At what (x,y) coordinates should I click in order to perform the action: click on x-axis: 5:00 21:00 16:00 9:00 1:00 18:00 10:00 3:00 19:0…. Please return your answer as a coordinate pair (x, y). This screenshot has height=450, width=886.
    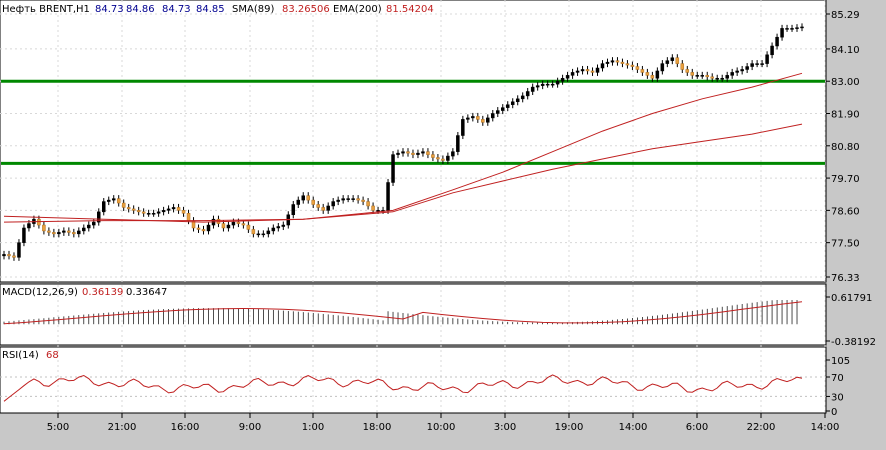
    Looking at the image, I should click on (443, 423).